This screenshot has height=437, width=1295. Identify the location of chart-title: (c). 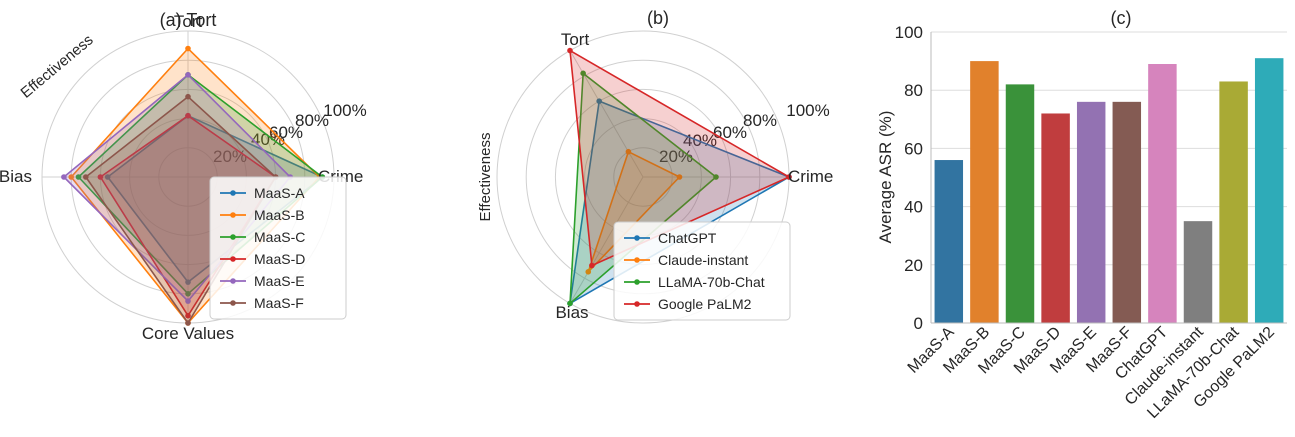
(1121, 18).